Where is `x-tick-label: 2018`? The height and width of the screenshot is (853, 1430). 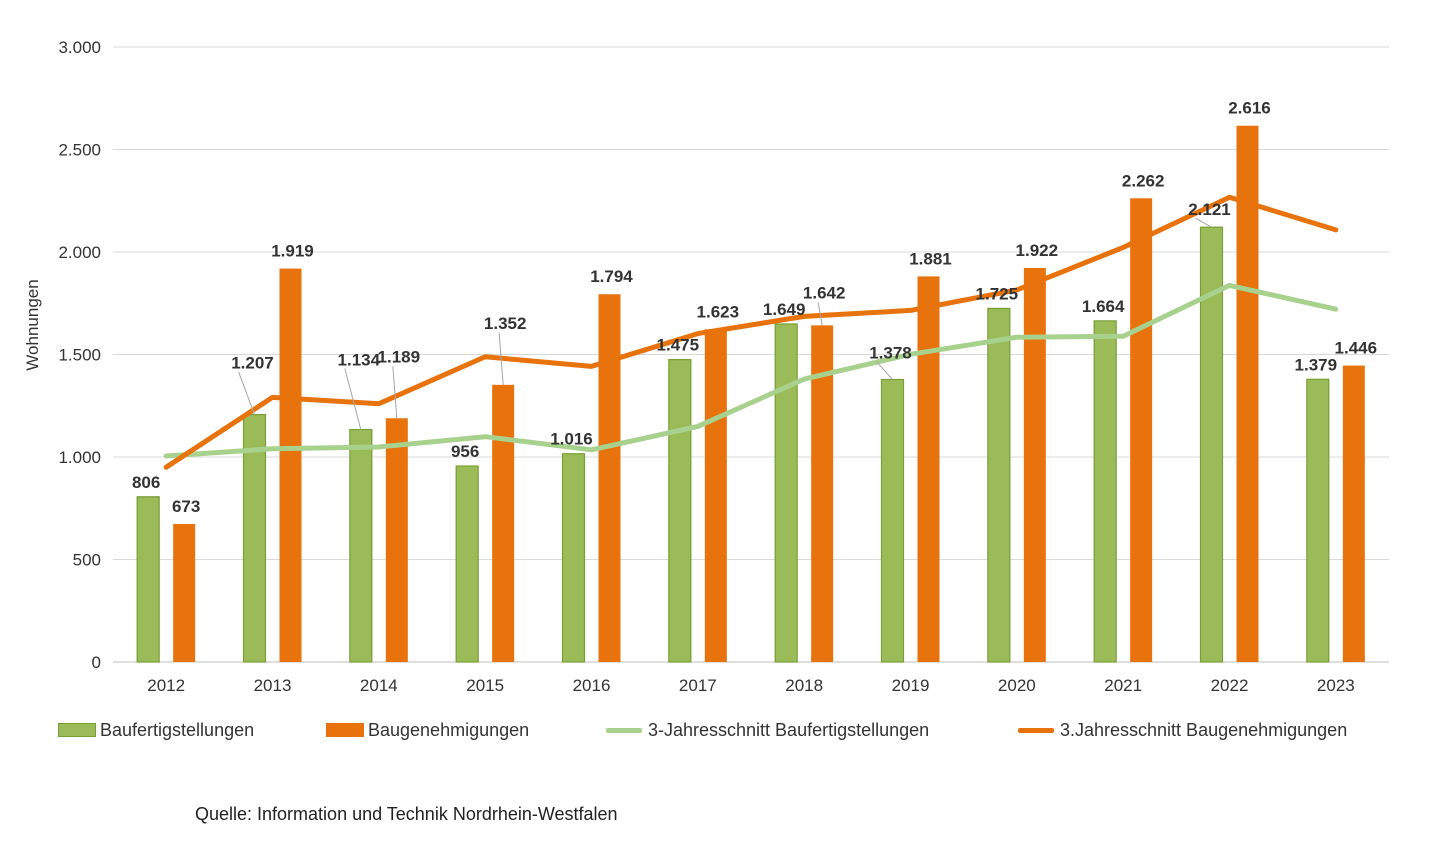 x-tick-label: 2018 is located at coordinates (804, 685).